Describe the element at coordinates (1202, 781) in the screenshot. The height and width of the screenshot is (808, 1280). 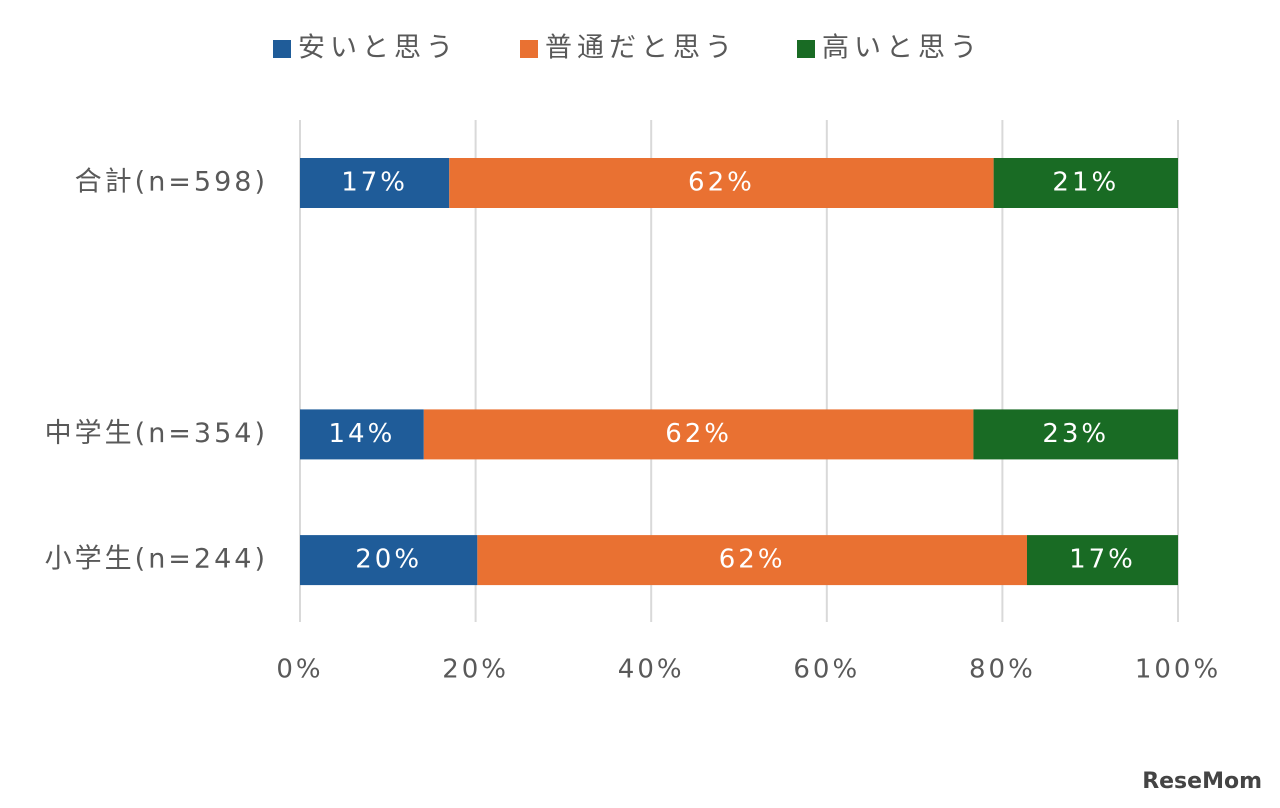
I see `watermark: ReseMom` at that location.